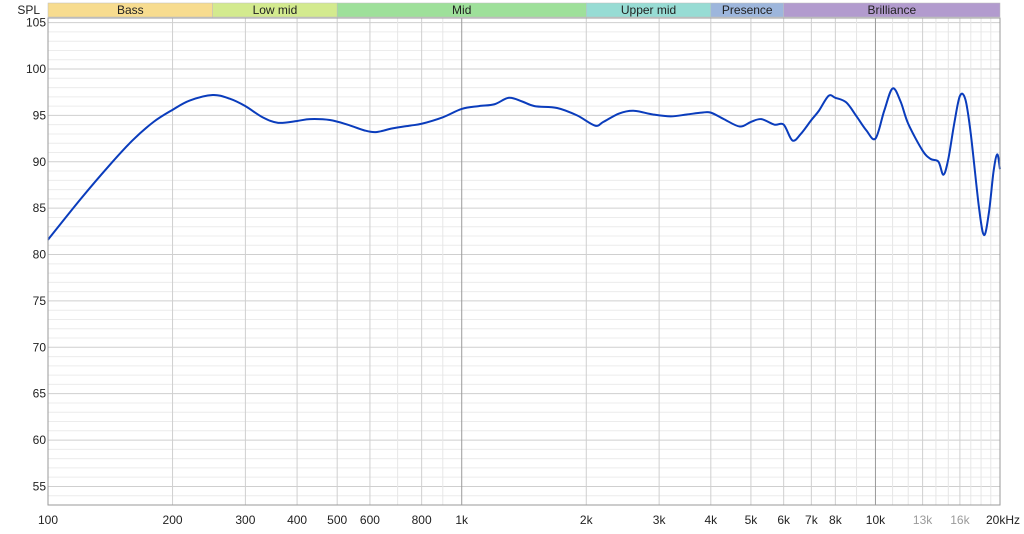 This screenshot has width=1024, height=534. I want to click on x-tick-label: 20kHz, so click(1003, 520).